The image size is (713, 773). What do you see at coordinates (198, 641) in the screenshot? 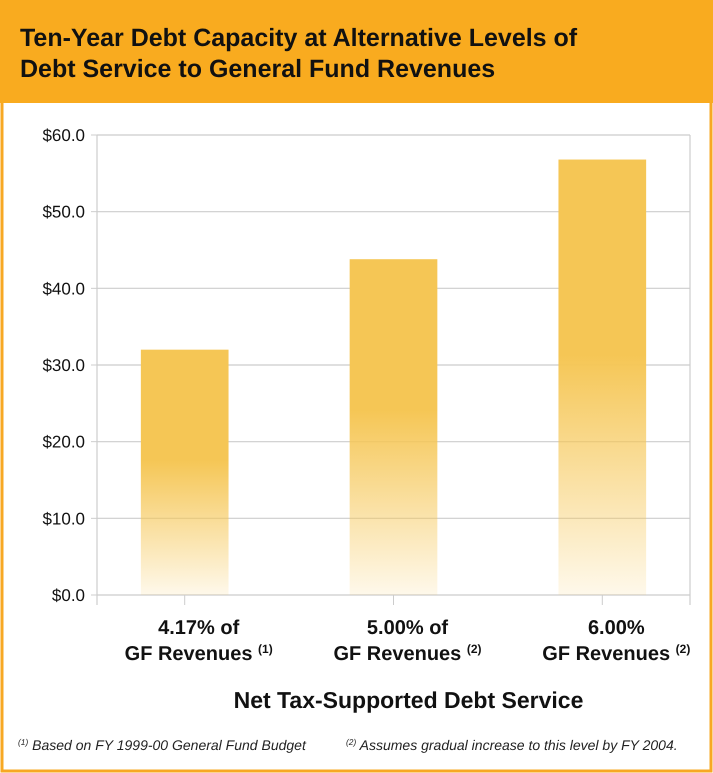
I see `x-tick-label: 4.17% of GF Revenues $^{(1)}$` at bounding box center [198, 641].